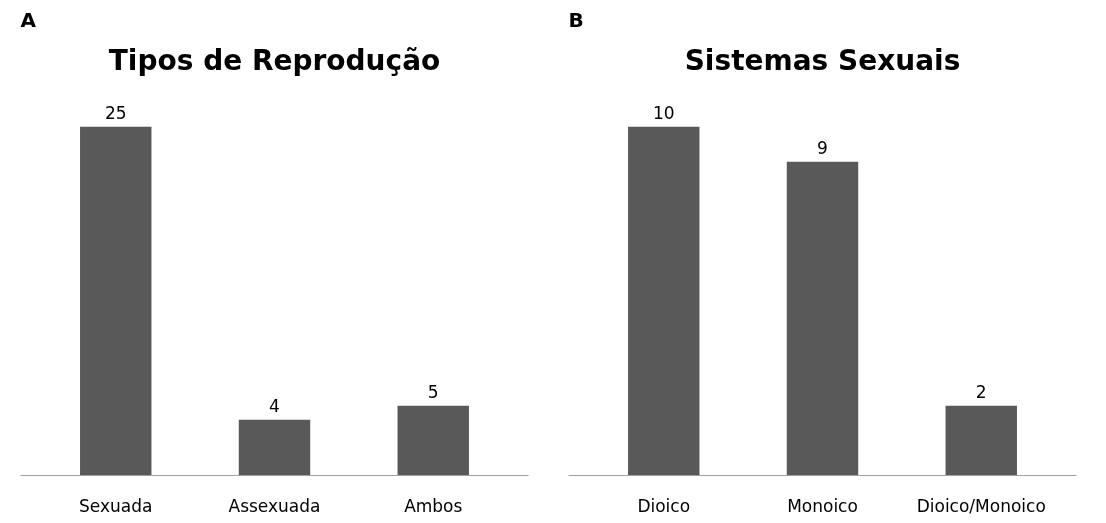 The image size is (1106, 523). Describe the element at coordinates (433, 391) in the screenshot. I see `data-label: 5` at that location.